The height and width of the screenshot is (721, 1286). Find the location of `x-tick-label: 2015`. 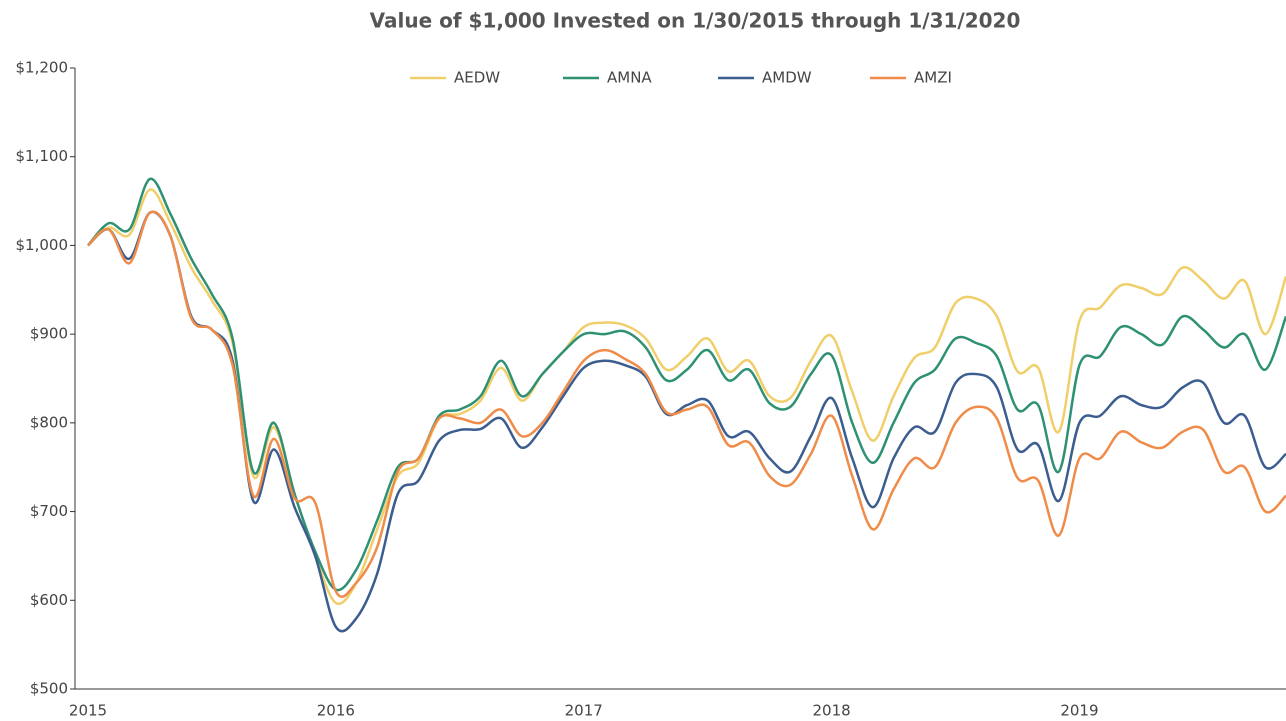

x-tick-label: 2015 is located at coordinates (88, 711).